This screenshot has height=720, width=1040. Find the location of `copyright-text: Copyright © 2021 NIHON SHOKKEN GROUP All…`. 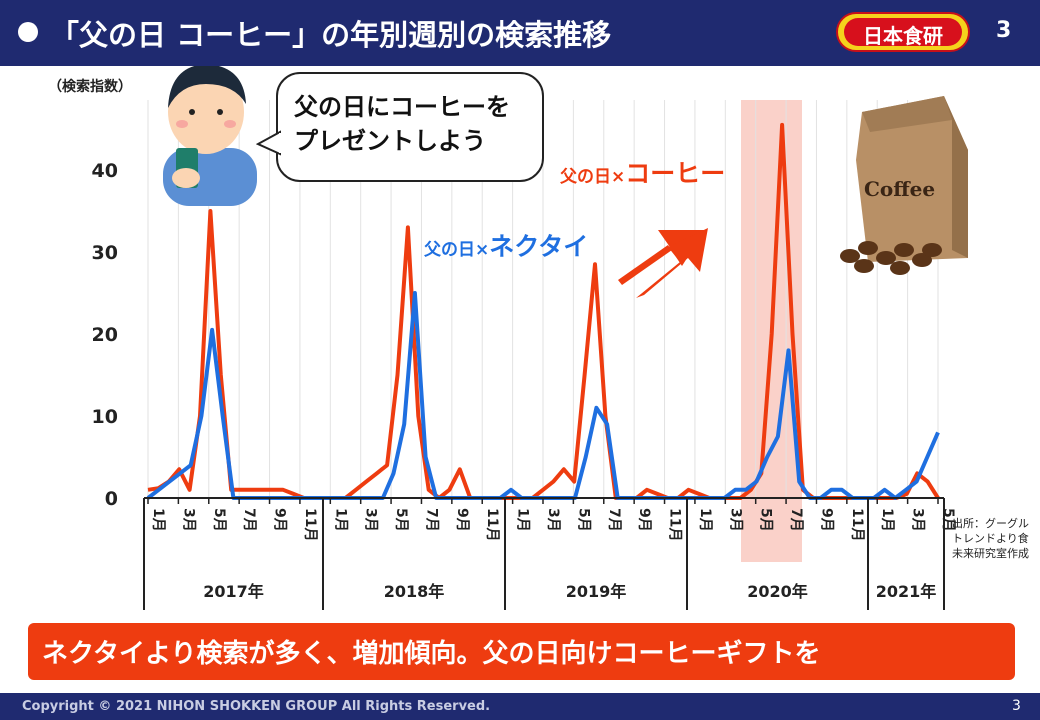

copyright-text: Copyright © 2021 NIHON SHOKKEN GROUP All… is located at coordinates (256, 706).